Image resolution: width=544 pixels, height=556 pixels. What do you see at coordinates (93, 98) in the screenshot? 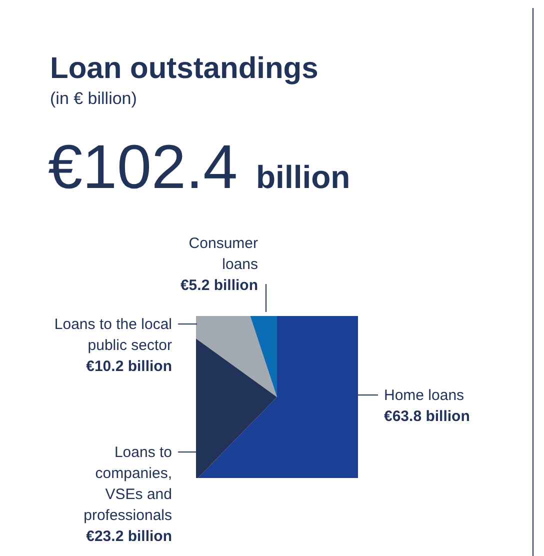
I see `chart-subtitle: (in € billion)` at bounding box center [93, 98].